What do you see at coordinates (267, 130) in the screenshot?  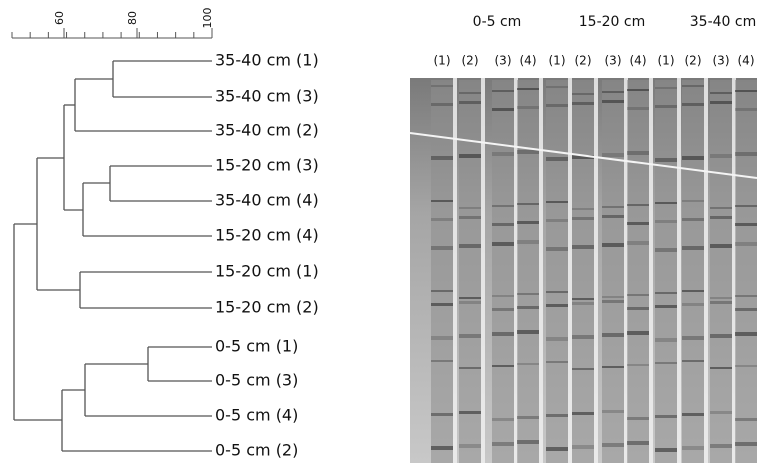 I see `leaf-label: 35-40 cm (2)` at bounding box center [267, 130].